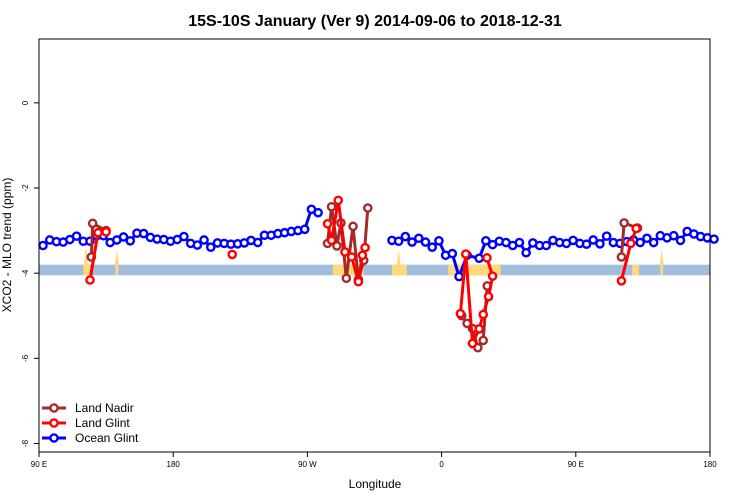 This screenshot has width=750, height=500. I want to click on land-ocean-band, so click(374, 260).